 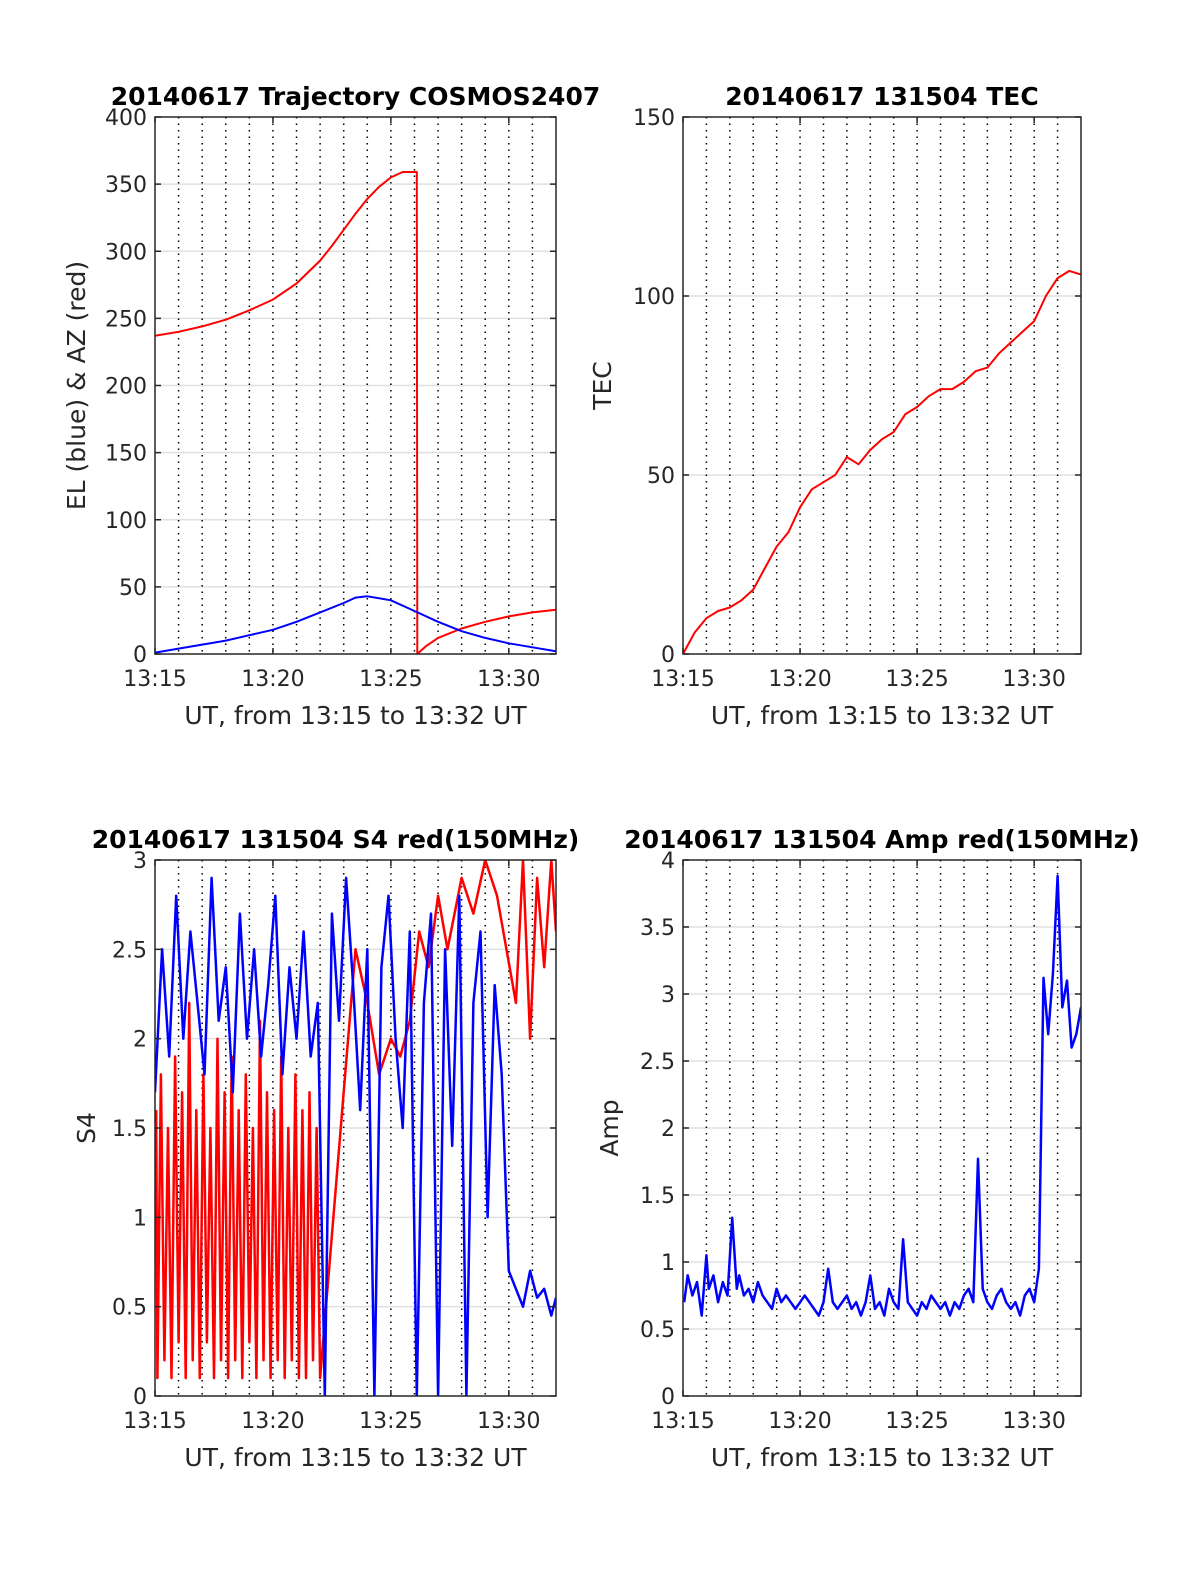 I want to click on trajectory-ytick-label: 150, so click(x=126, y=454).